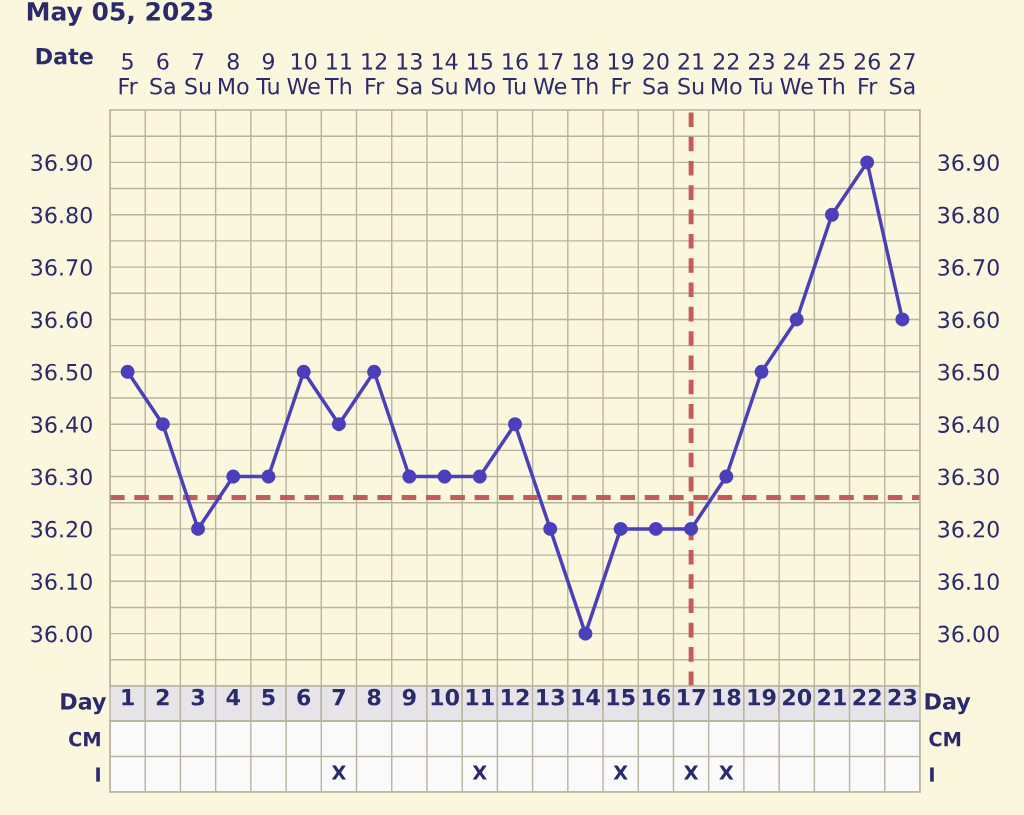 Image resolution: width=1024 pixels, height=815 pixels. Describe the element at coordinates (61, 267) in the screenshot. I see `y-tick-label: 36.70` at that location.